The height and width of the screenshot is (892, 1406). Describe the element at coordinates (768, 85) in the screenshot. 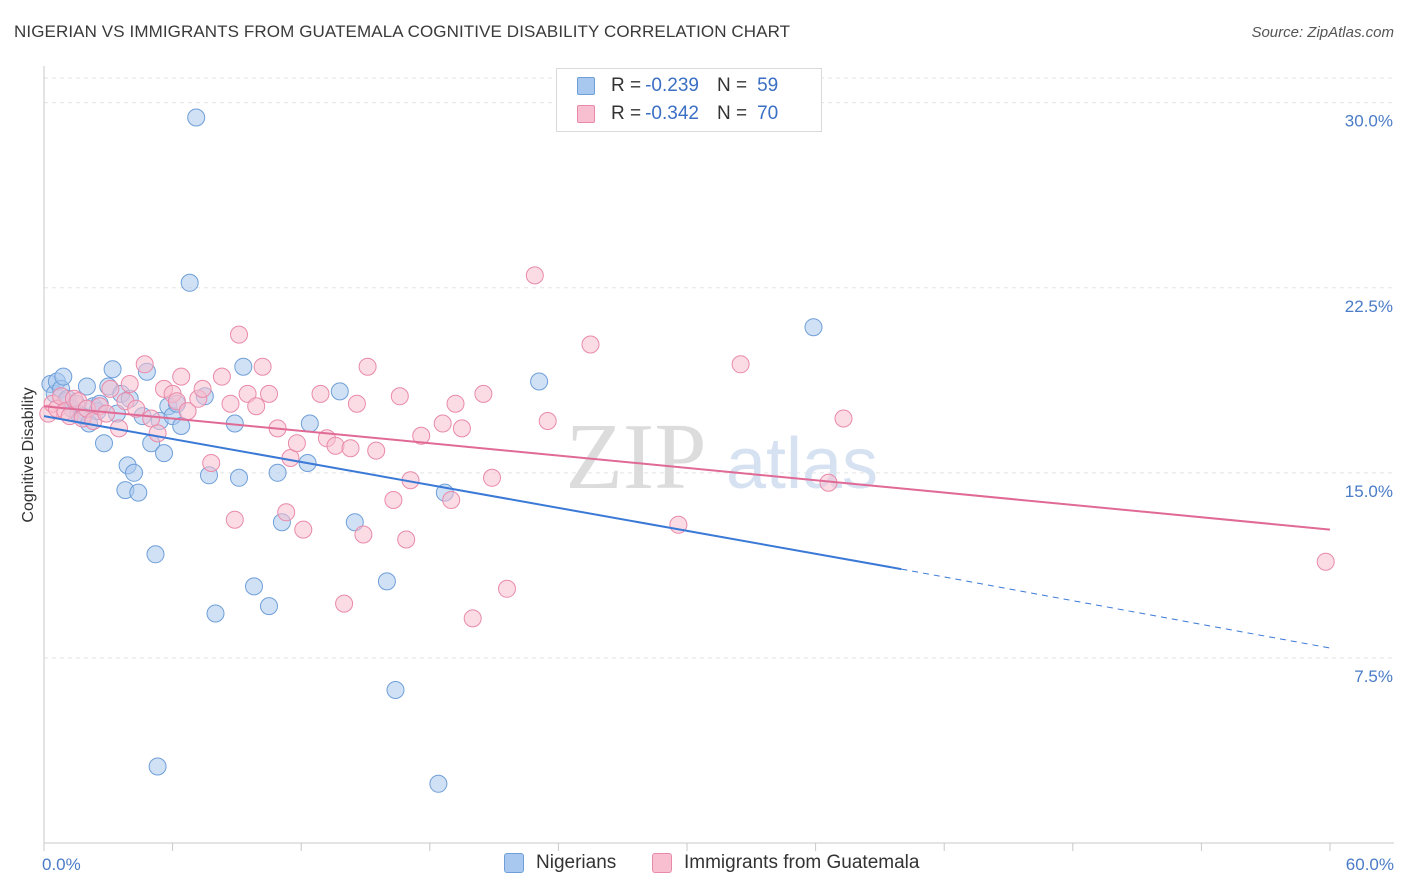

I see `legend-n-value: 59` at that location.